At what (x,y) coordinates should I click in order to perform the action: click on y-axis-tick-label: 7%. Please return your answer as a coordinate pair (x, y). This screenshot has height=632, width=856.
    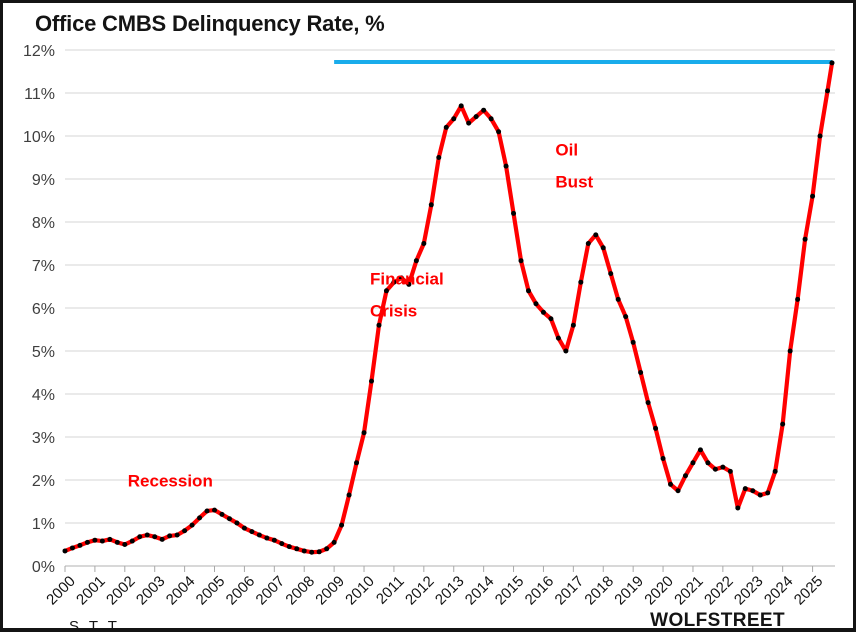
    Looking at the image, I should click on (43, 266).